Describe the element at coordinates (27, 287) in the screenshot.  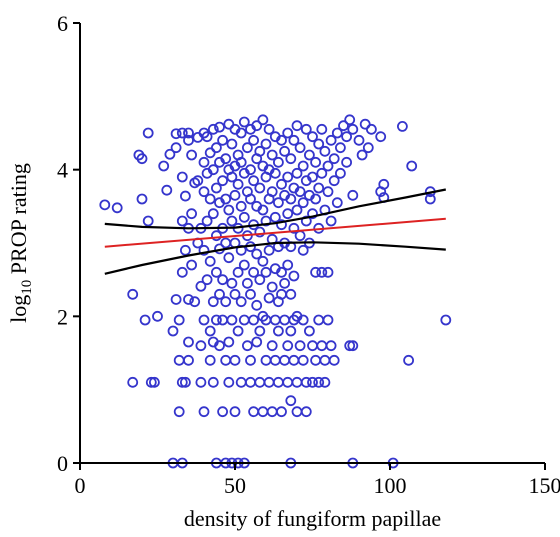
I see `y-axis-title-subscript: 10` at that location.